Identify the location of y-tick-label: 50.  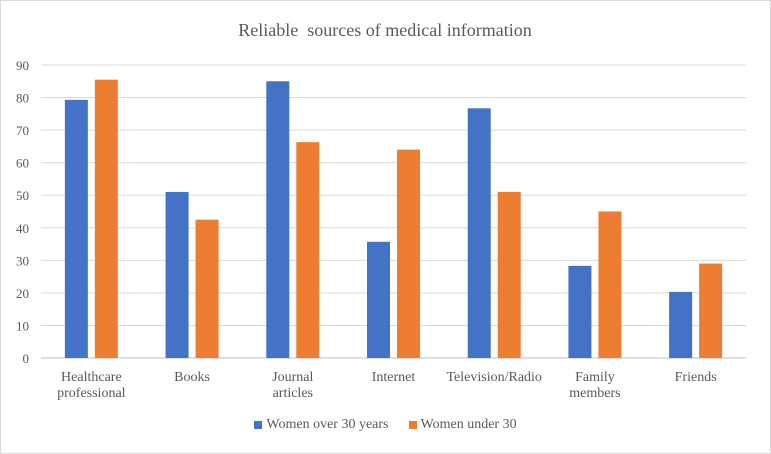
(22, 195).